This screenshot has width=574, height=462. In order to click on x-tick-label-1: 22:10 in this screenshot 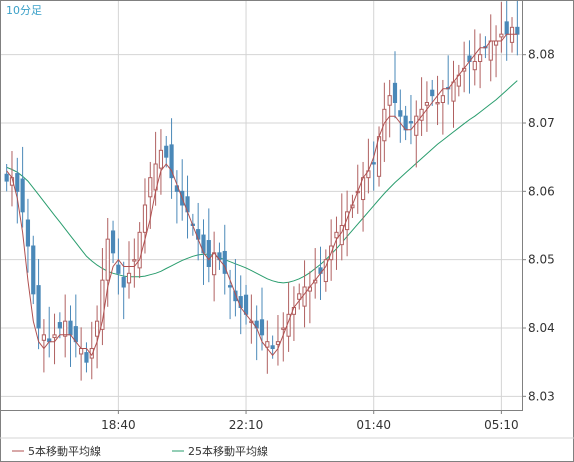, I will do `click(246, 425)`.